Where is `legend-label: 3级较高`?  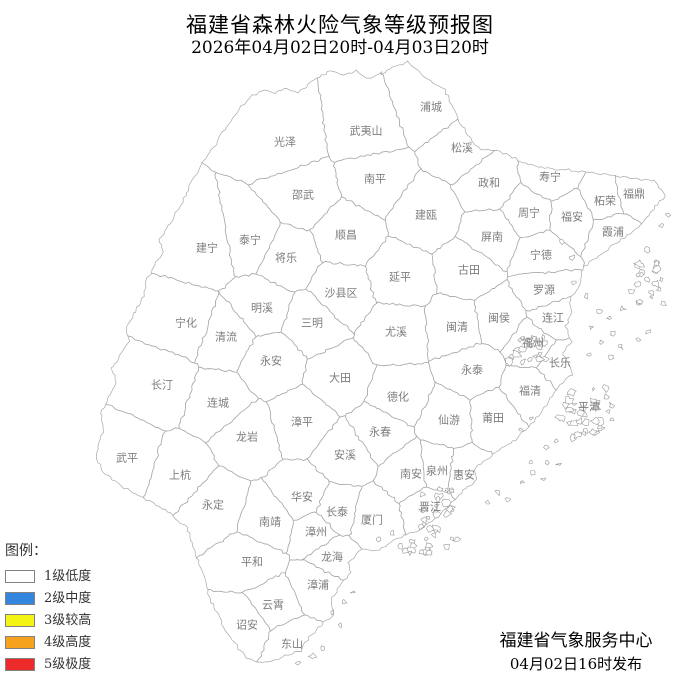
legend-label: 3级较高 is located at coordinates (68, 620).